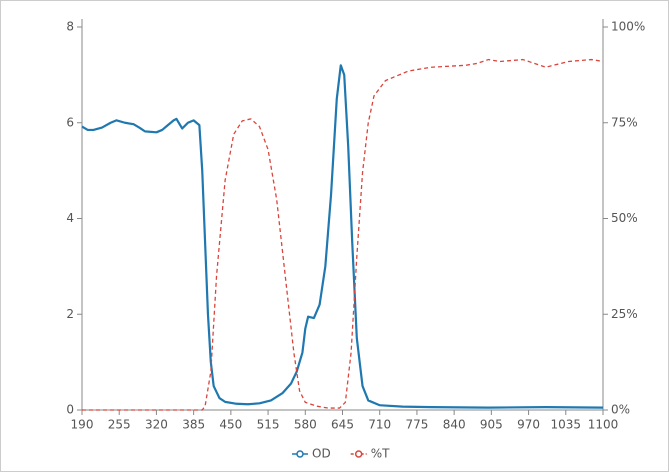 The image size is (669, 472). What do you see at coordinates (230, 425) in the screenshot?
I see `x-tick-label: 450` at bounding box center [230, 425].